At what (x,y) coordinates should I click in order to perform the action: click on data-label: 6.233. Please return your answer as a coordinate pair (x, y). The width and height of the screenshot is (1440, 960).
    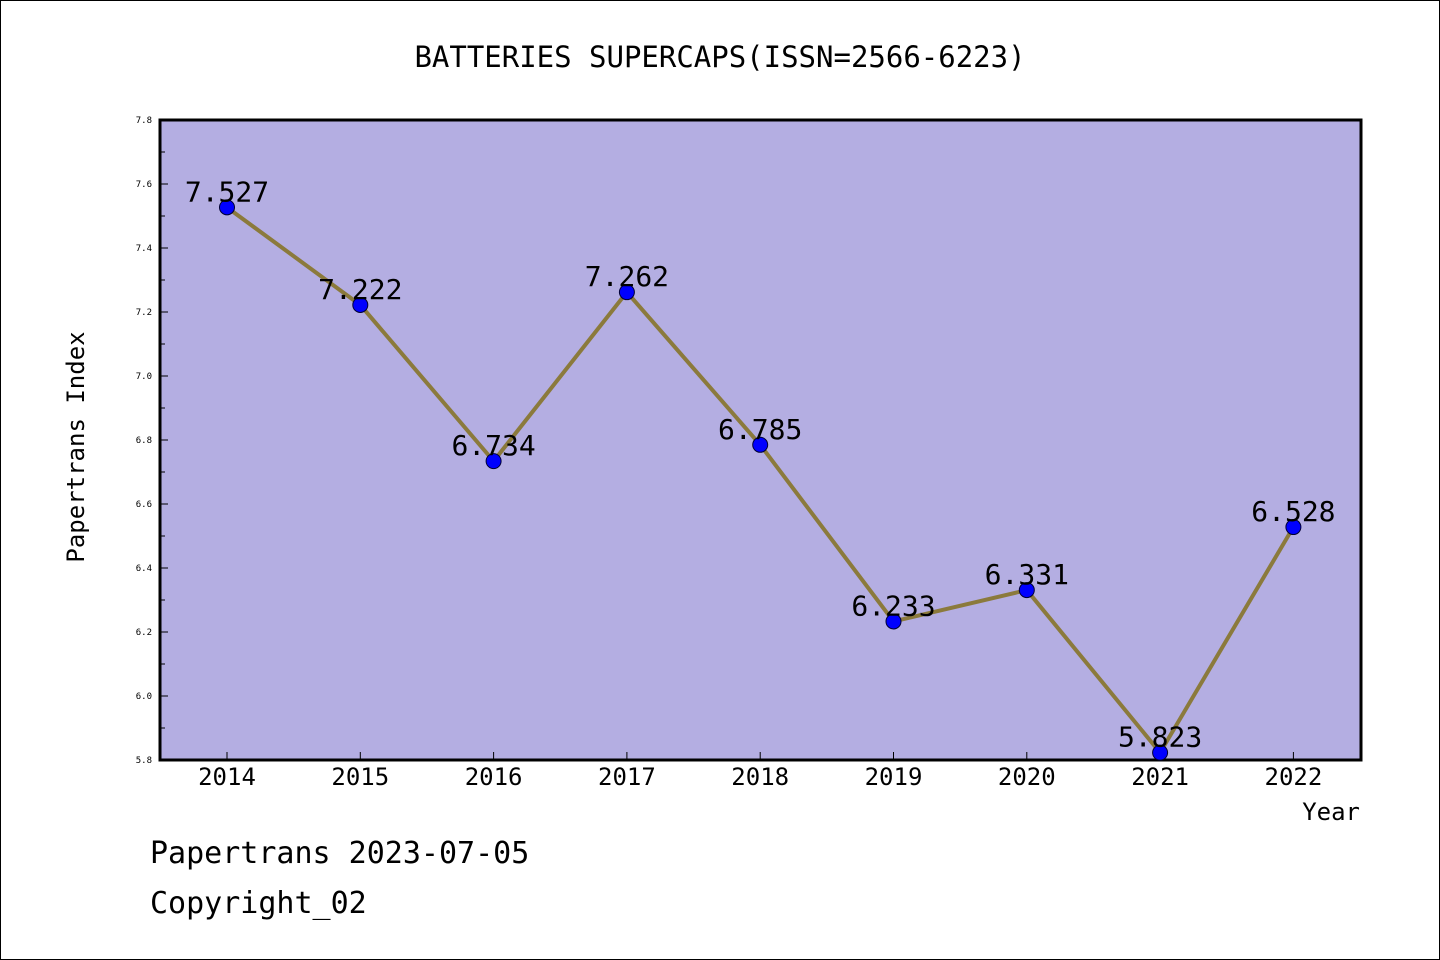
    Looking at the image, I should click on (893, 605).